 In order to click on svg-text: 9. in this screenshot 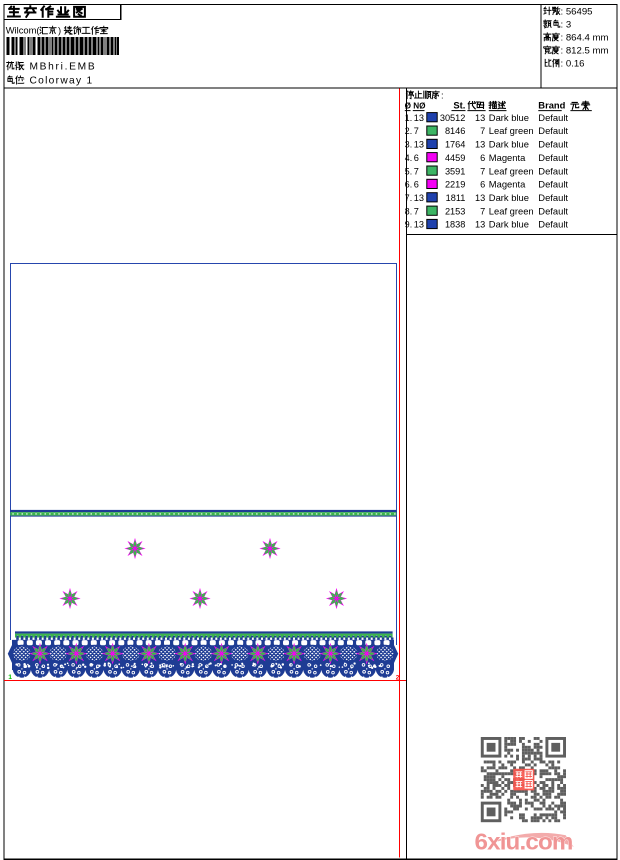, I will do `click(408, 225)`.